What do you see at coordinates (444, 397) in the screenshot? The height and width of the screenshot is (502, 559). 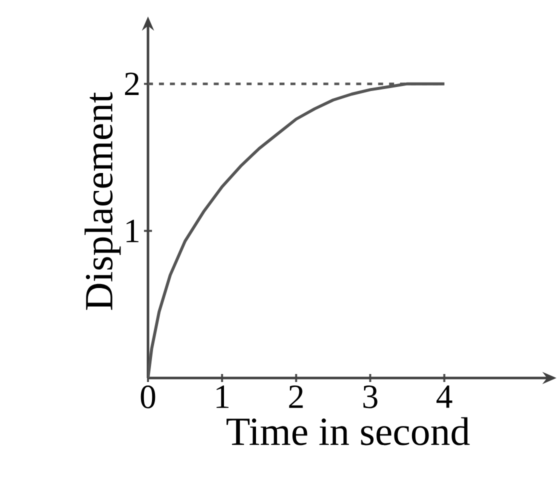 I see `x-tick-label: 4` at bounding box center [444, 397].